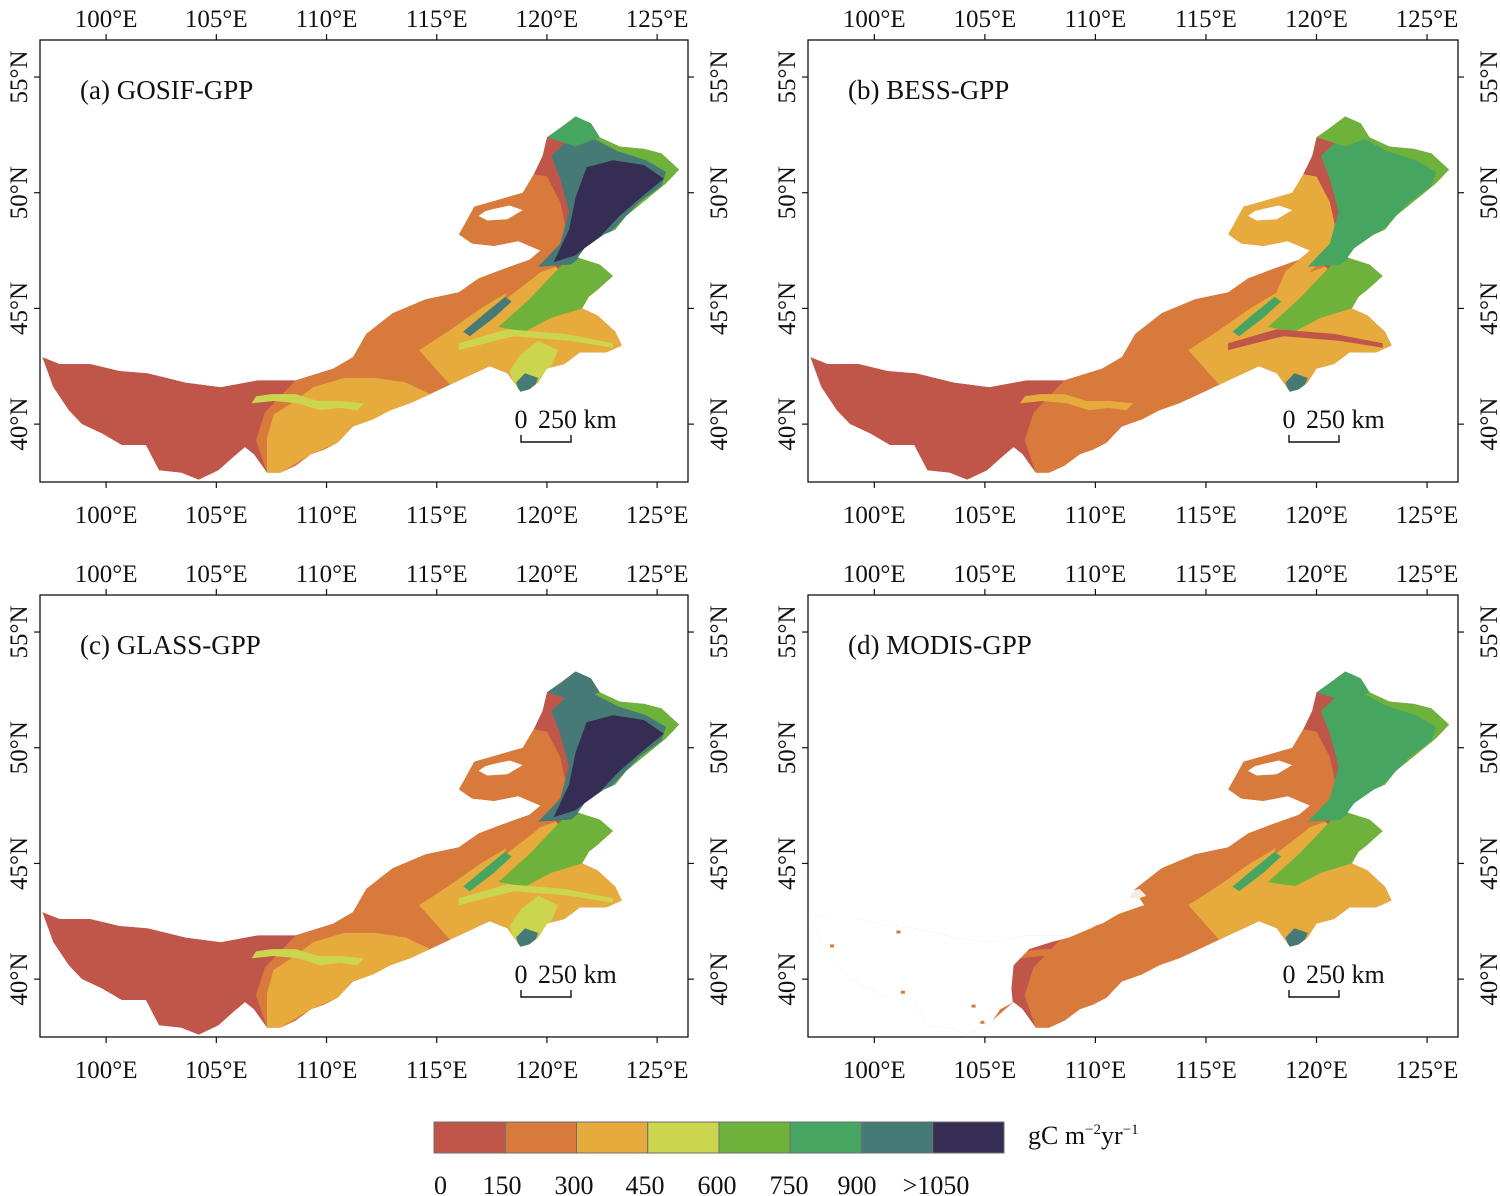 This screenshot has height=1196, width=1500. I want to click on lon-label-bottom: 110°E, so click(1095, 515).